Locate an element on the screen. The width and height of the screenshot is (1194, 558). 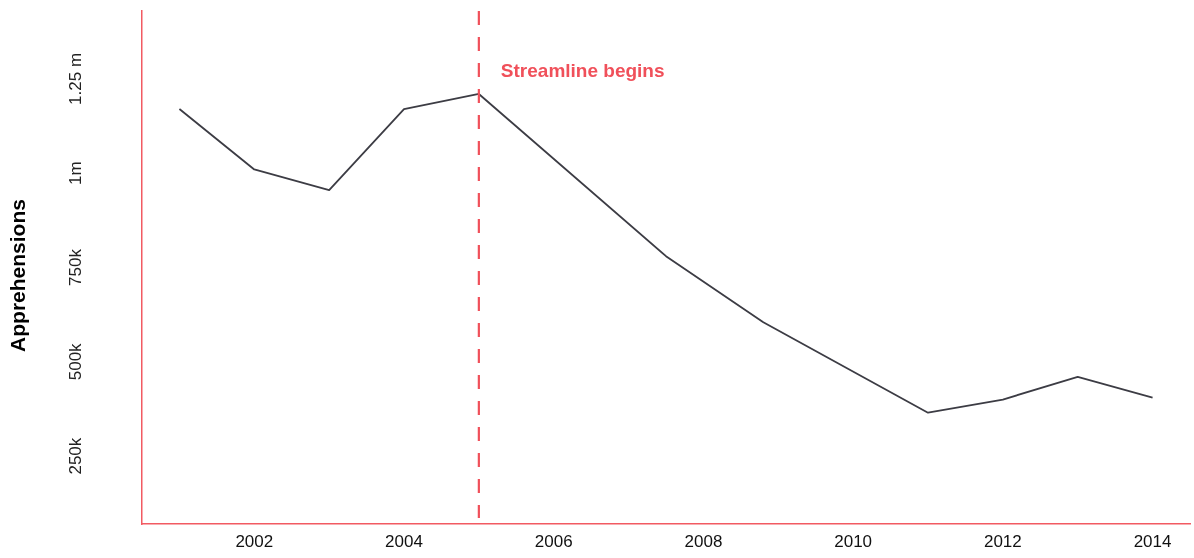
x-tick-label: 2014 is located at coordinates (1152, 541).